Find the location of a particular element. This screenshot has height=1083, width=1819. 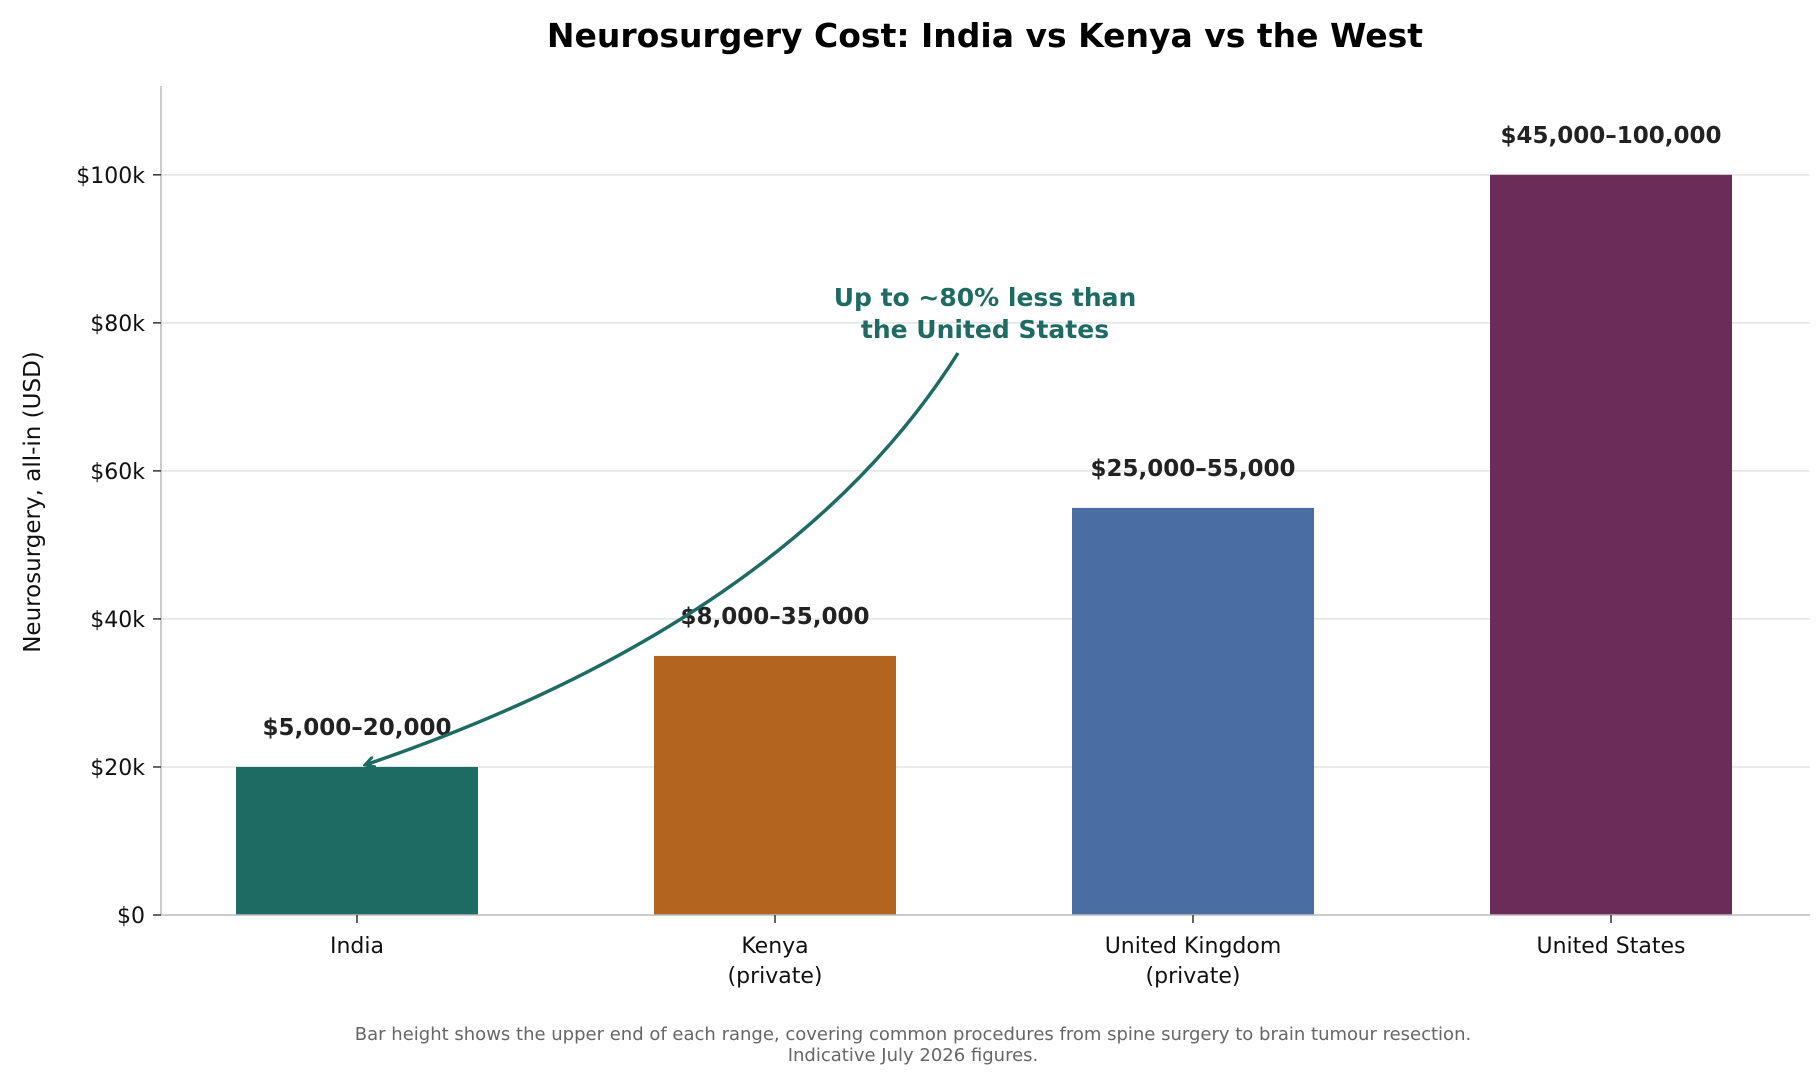

y-tick-label: $40k is located at coordinates (117, 620).